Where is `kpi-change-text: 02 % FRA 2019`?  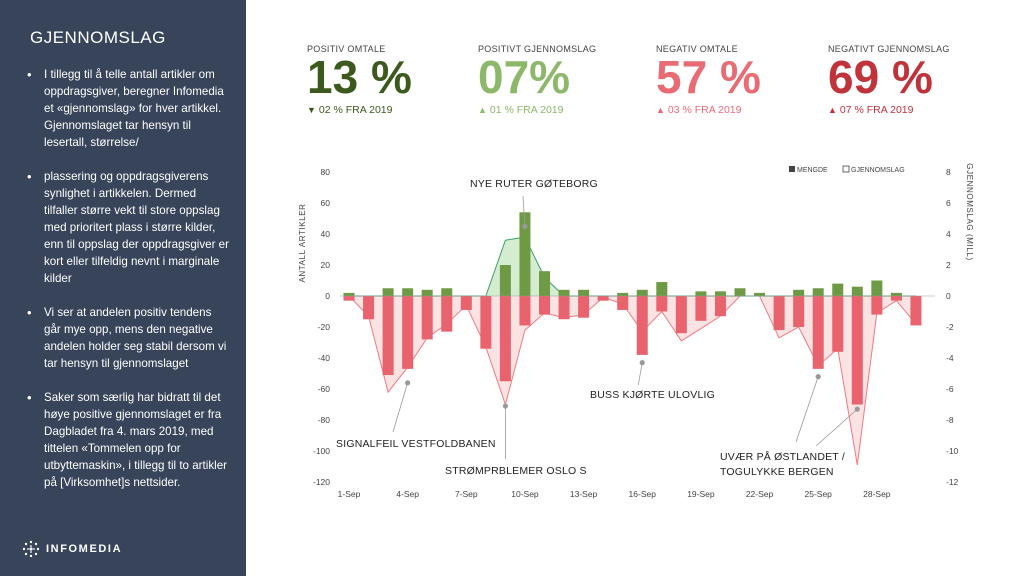 kpi-change-text: 02 % FRA 2019 is located at coordinates (355, 110).